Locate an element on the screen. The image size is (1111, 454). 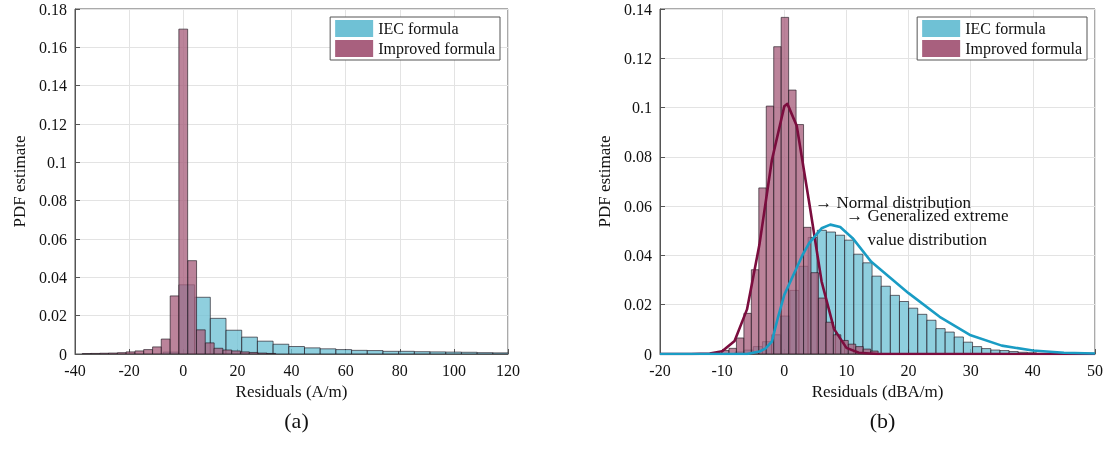
x-axis-title: Residuals (dBA/m) is located at coordinates (877, 391).